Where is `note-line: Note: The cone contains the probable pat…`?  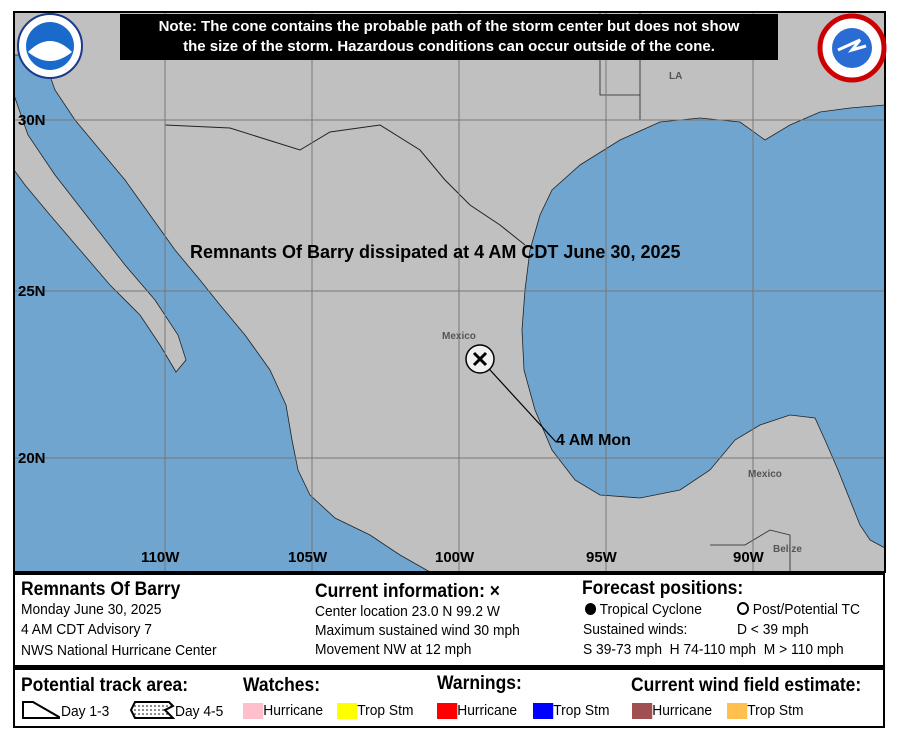 note-line: Note: The cone contains the probable pat… is located at coordinates (449, 26).